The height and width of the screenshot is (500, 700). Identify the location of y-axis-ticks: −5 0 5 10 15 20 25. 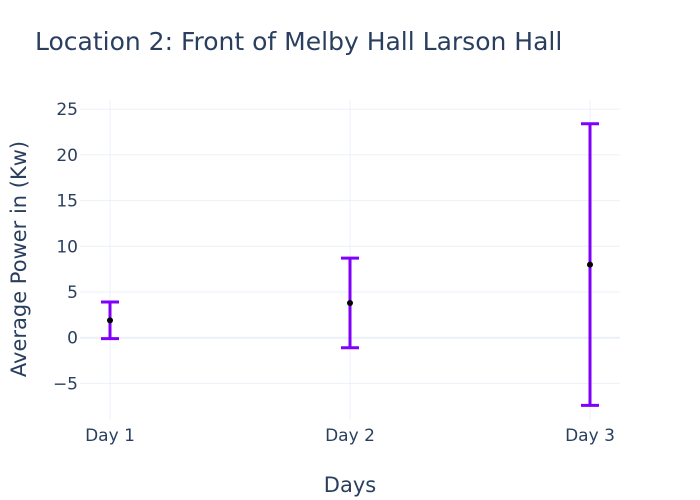
(65, 247).